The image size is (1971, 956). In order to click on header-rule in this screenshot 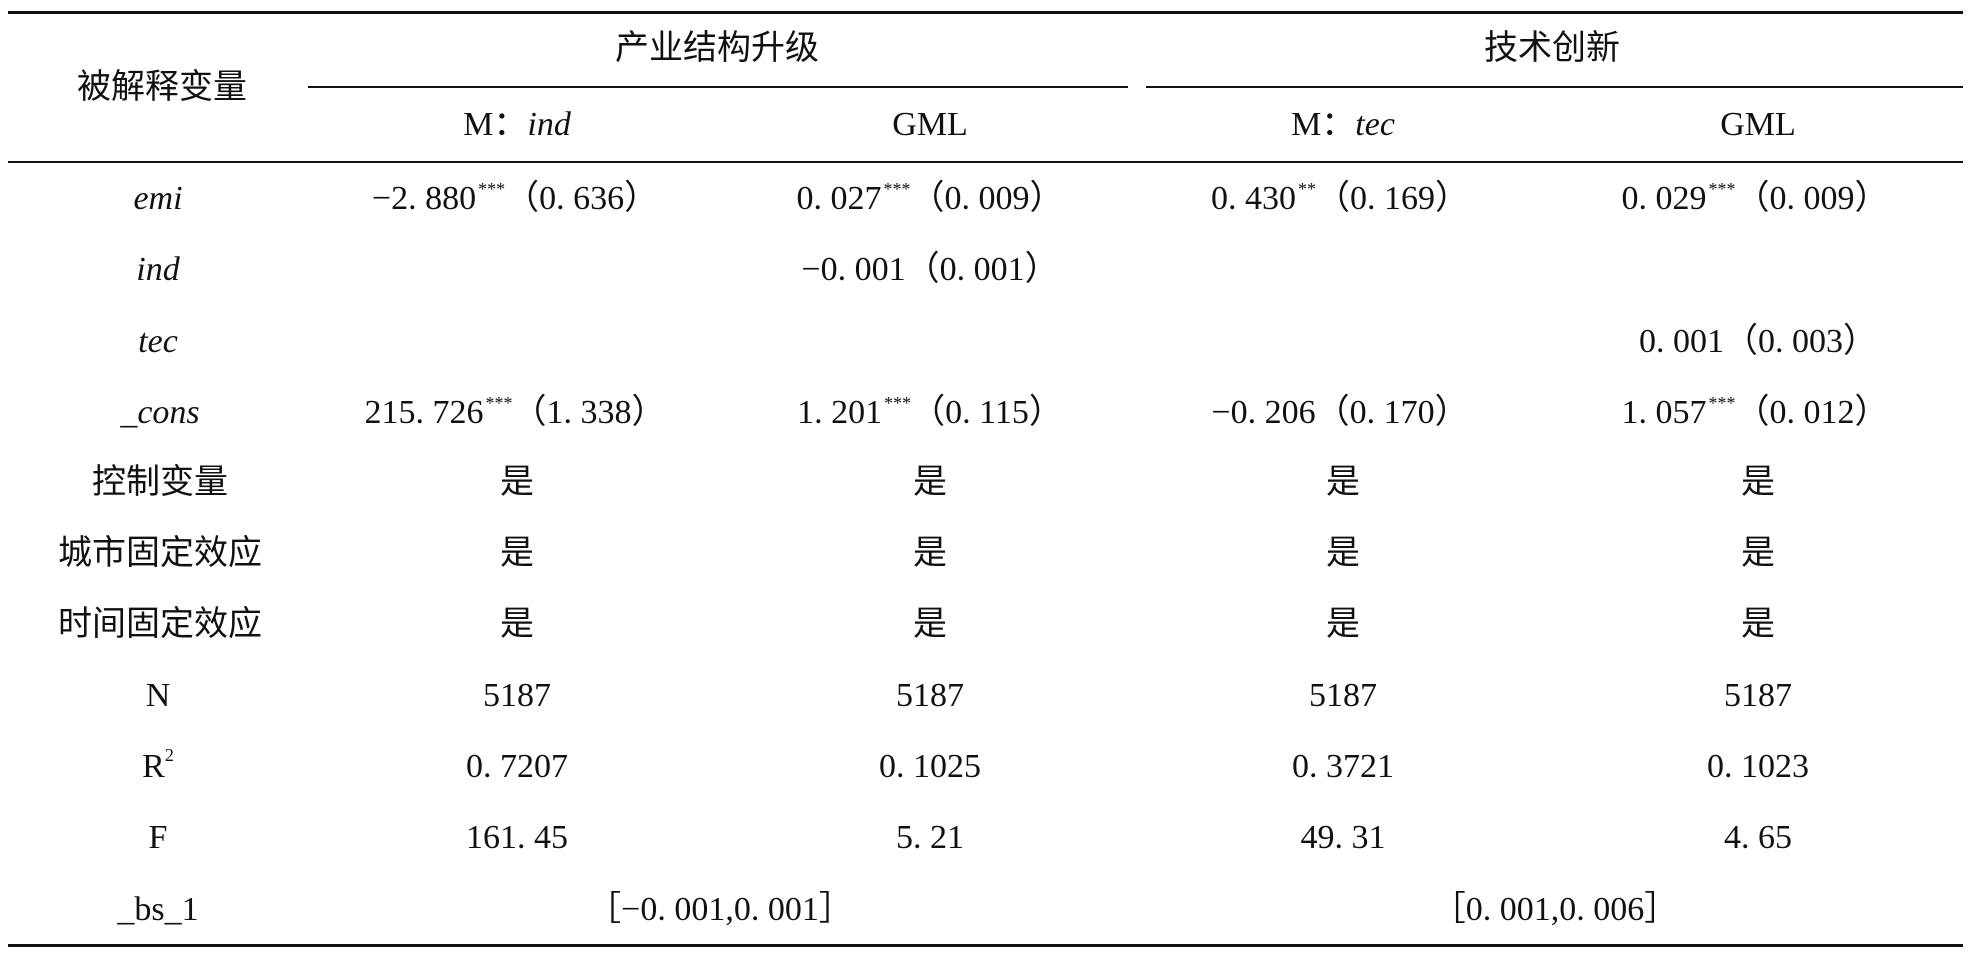, I will do `click(985, 162)`.